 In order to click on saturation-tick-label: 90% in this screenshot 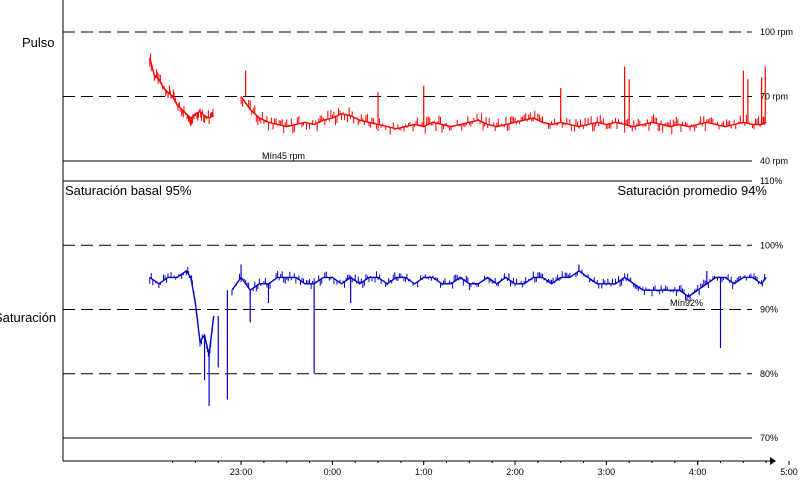, I will do `click(769, 310)`.